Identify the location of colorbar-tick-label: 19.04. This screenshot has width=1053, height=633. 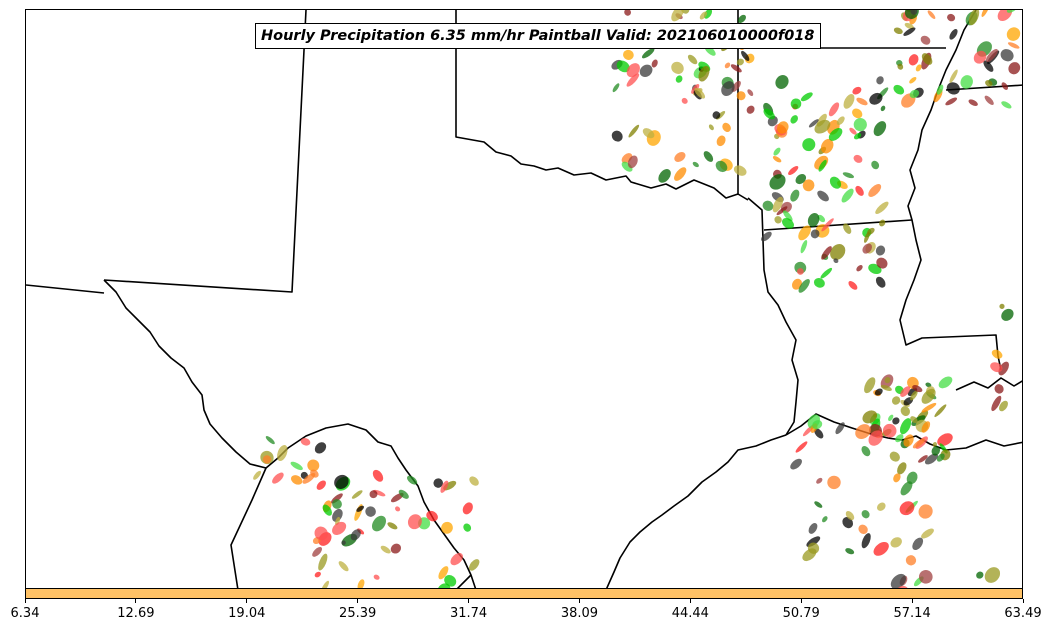
(247, 613).